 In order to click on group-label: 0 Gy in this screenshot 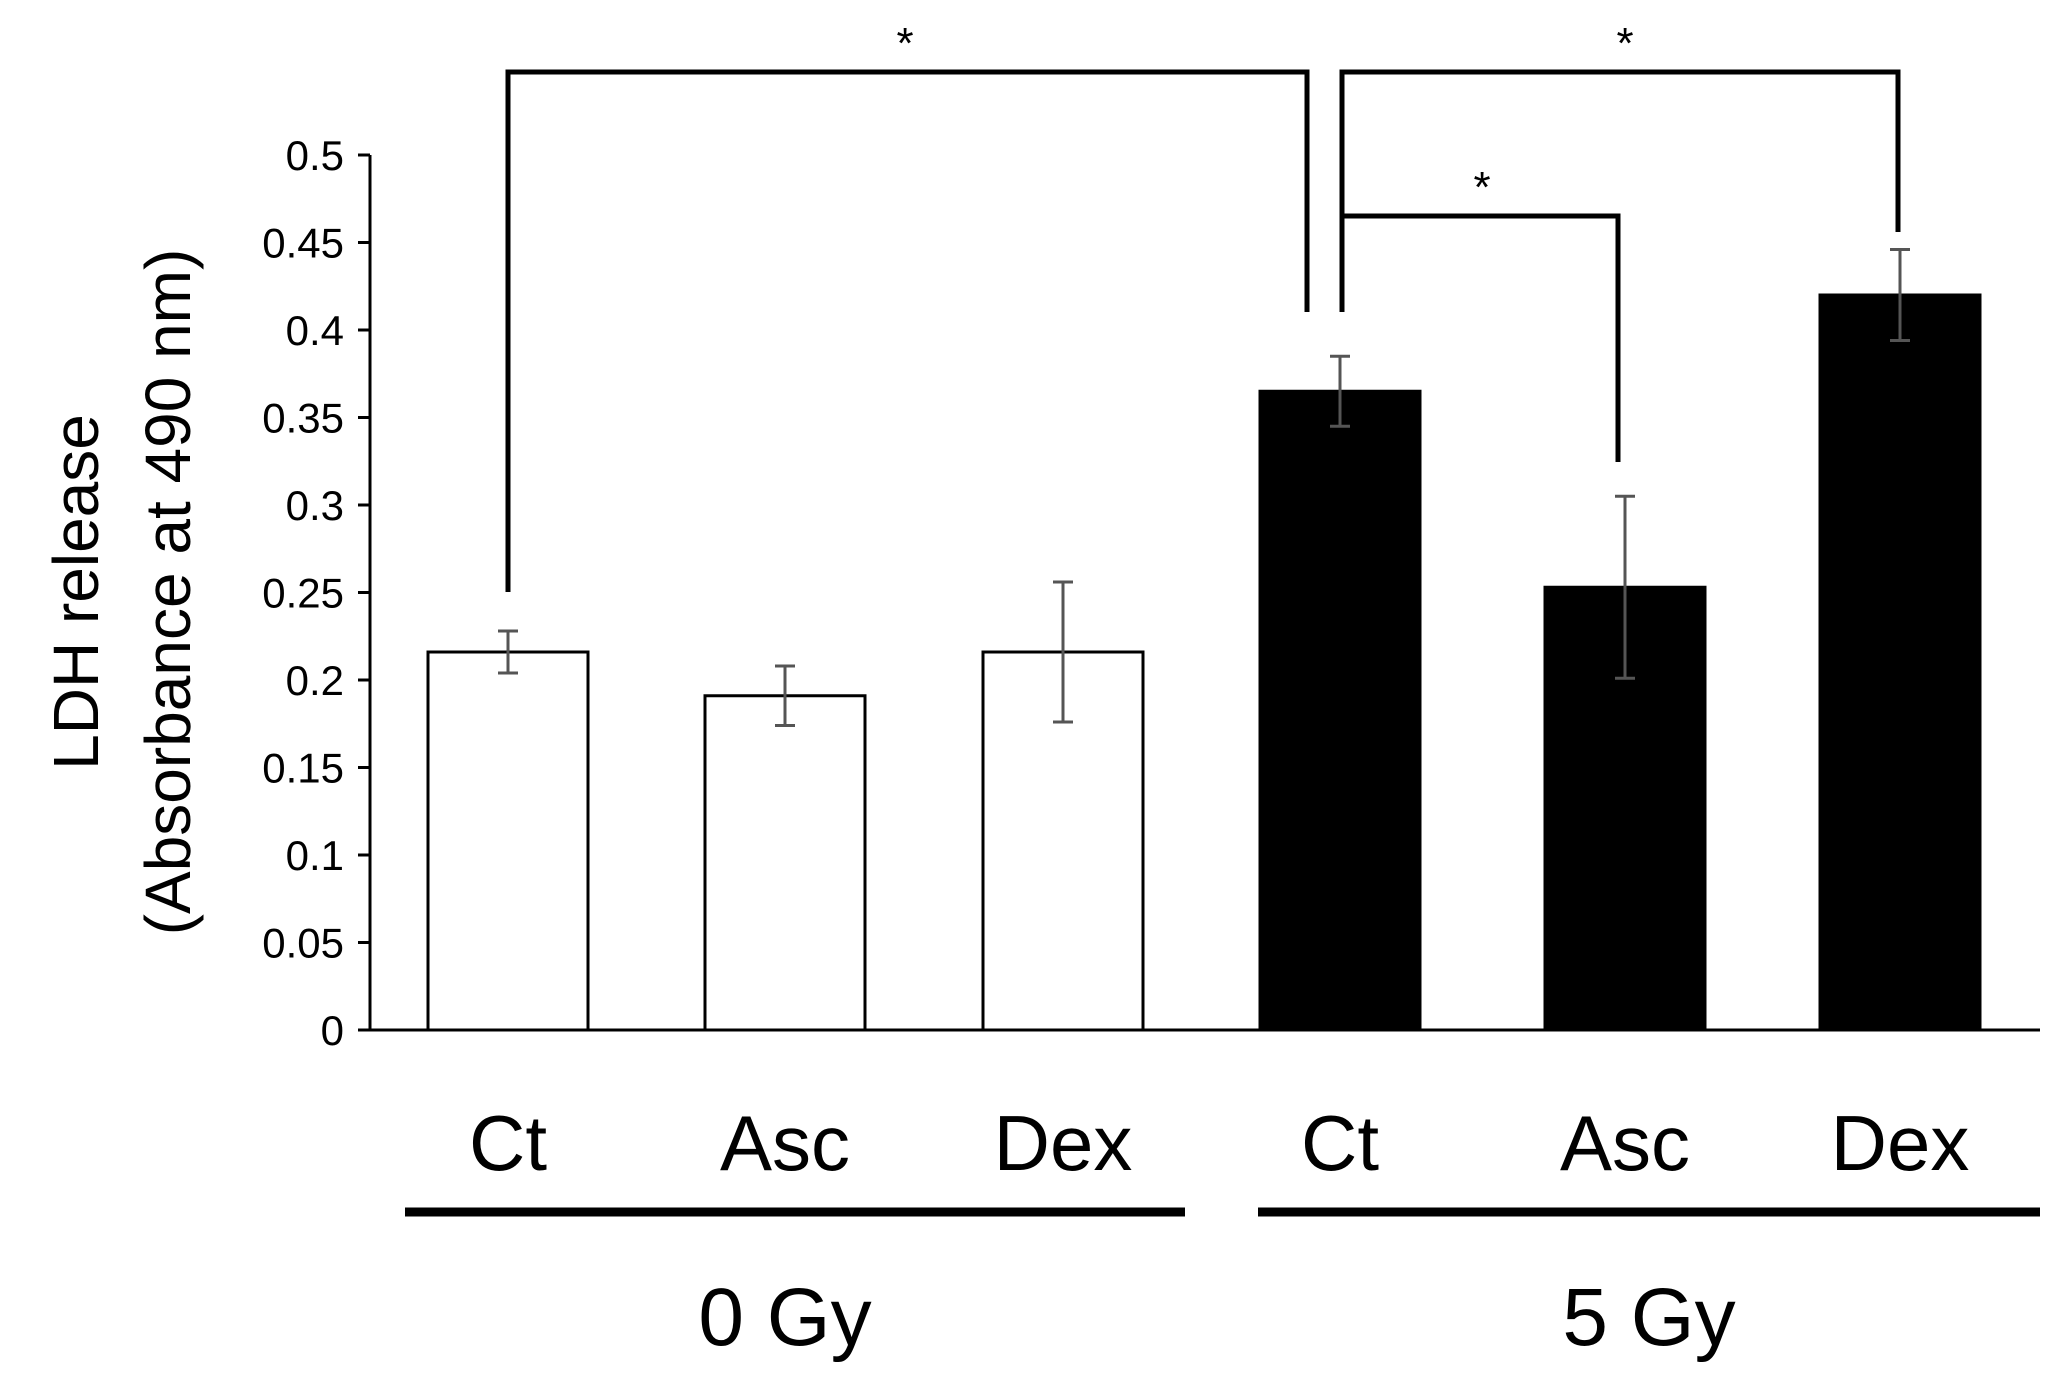, I will do `click(784, 1317)`.